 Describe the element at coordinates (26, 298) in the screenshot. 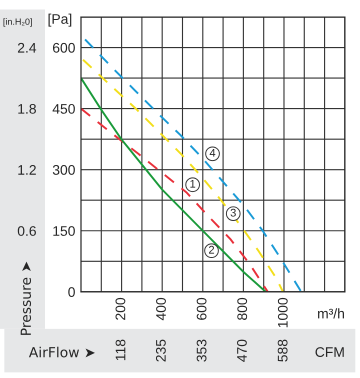

I see `text: Pressure ➤` at that location.